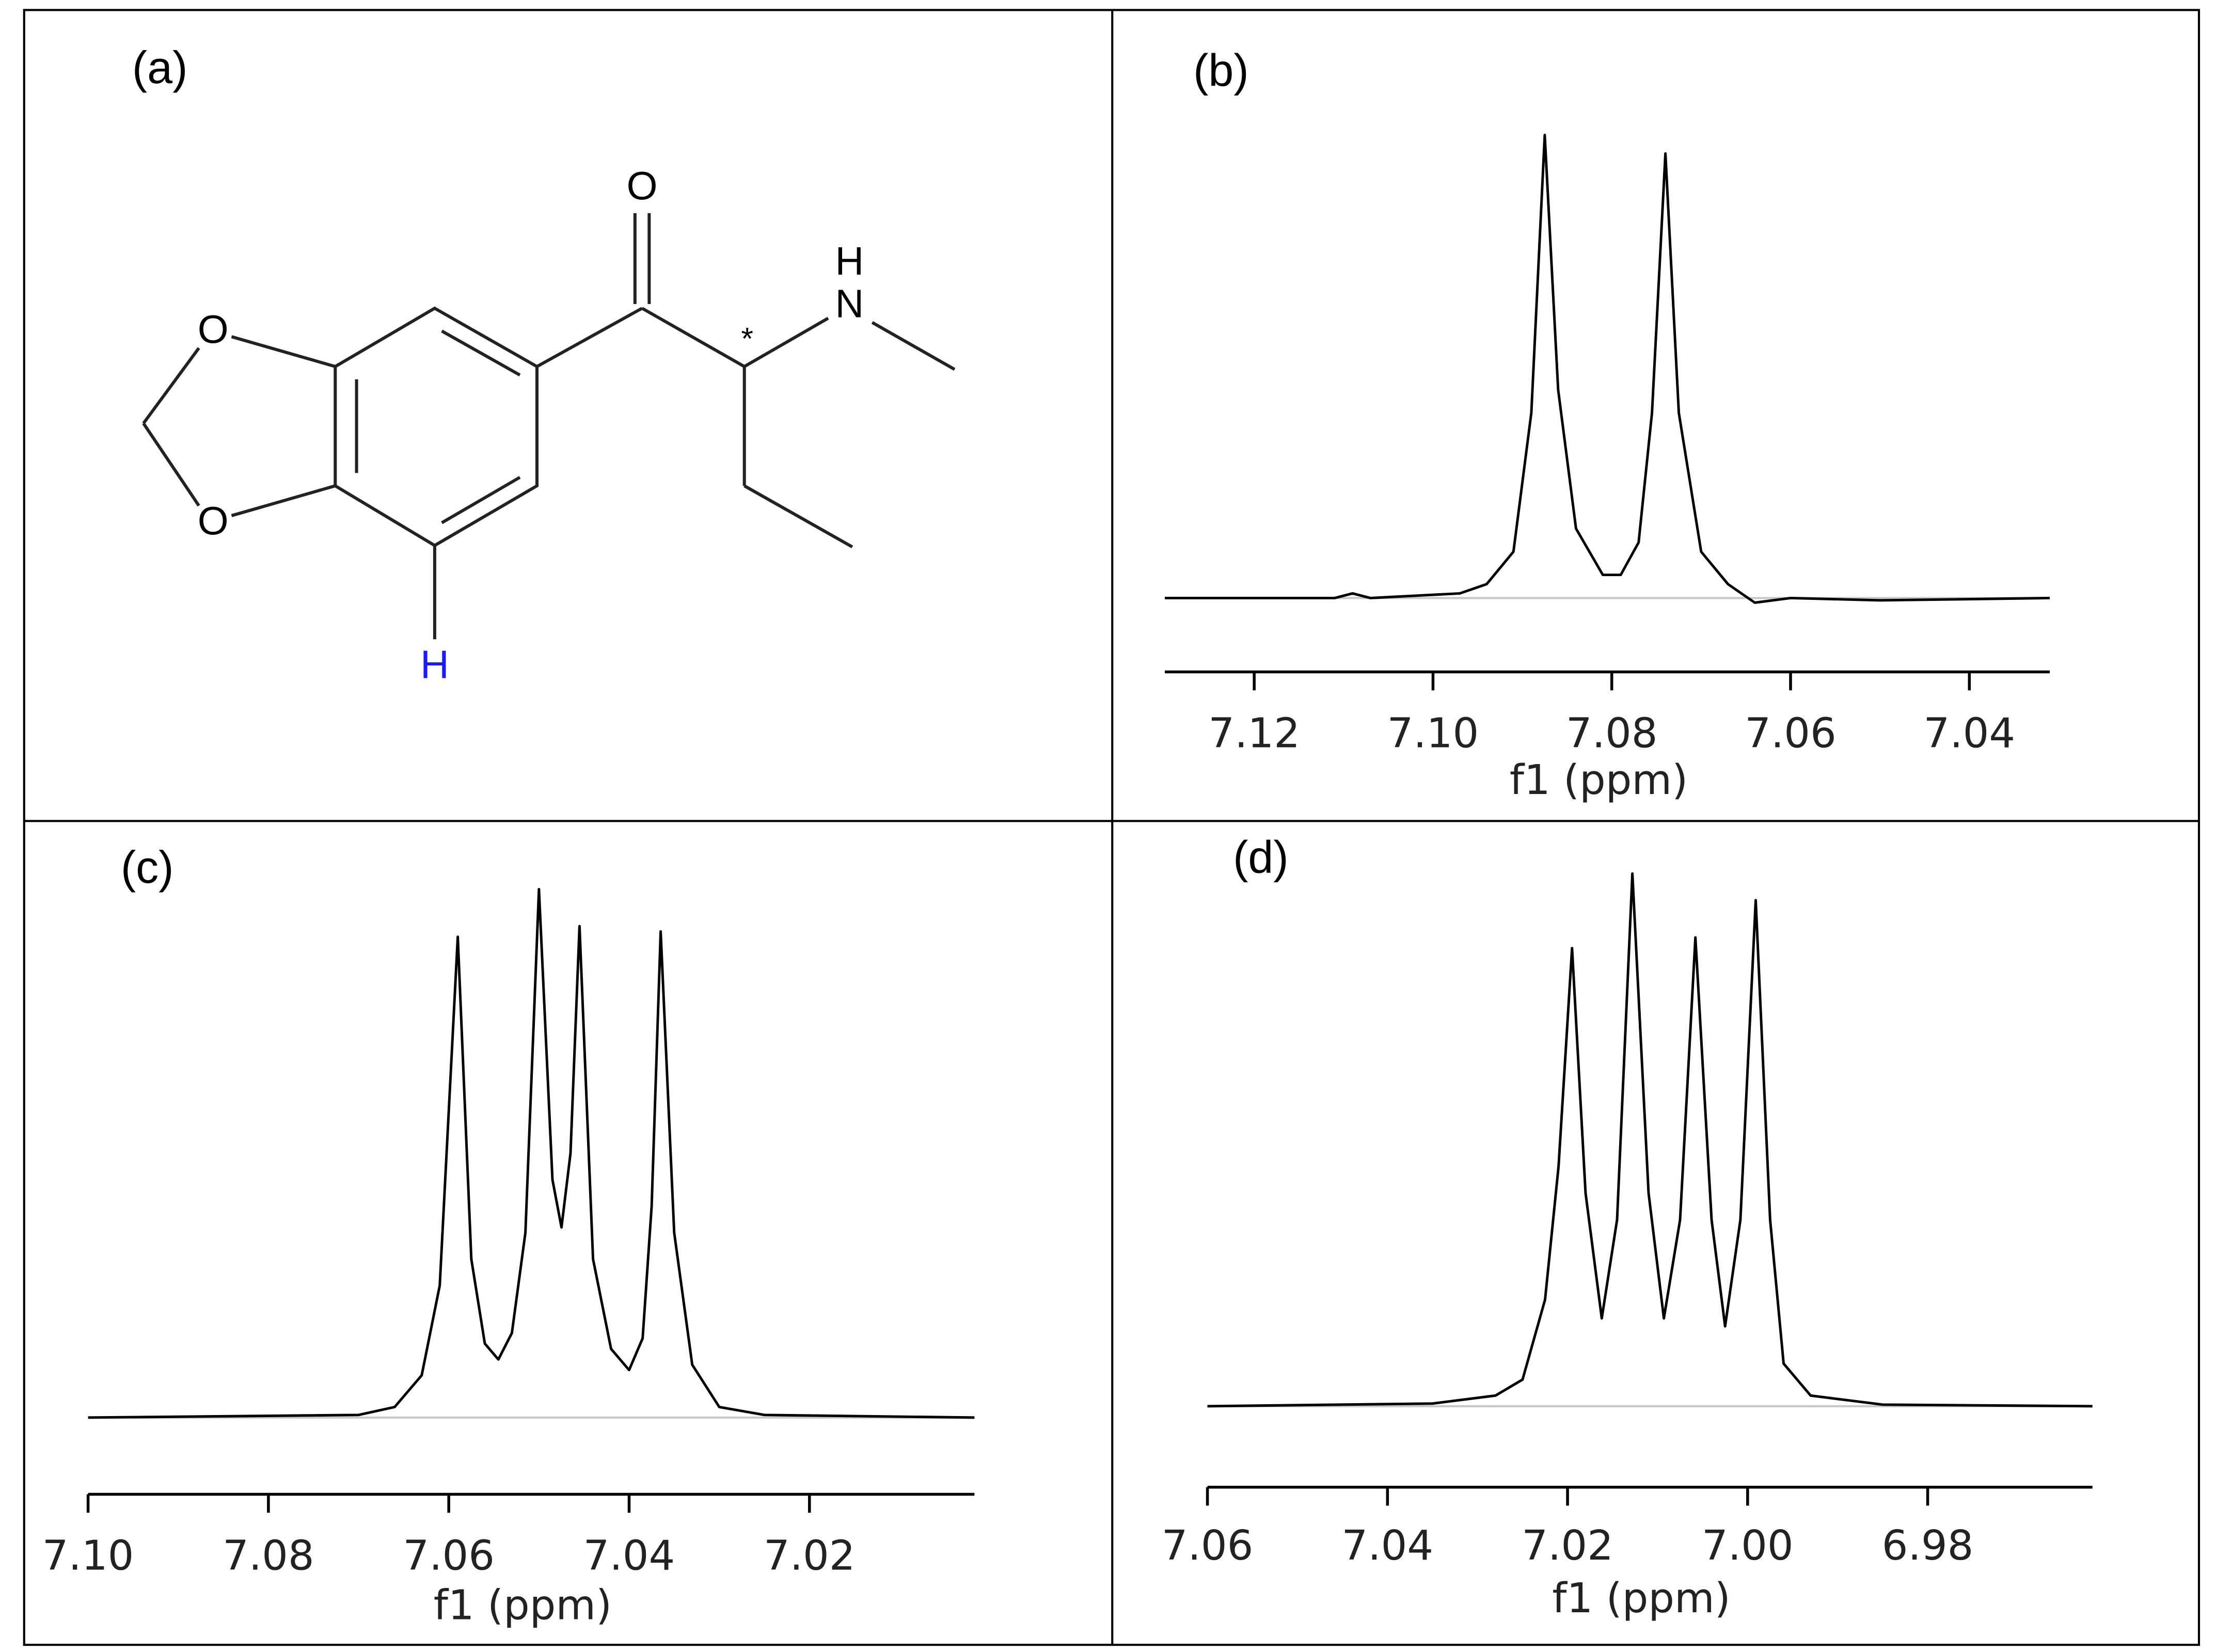 This screenshot has height=1652, width=2216. Describe the element at coordinates (849, 304) in the screenshot. I see `atom-label: N` at that location.